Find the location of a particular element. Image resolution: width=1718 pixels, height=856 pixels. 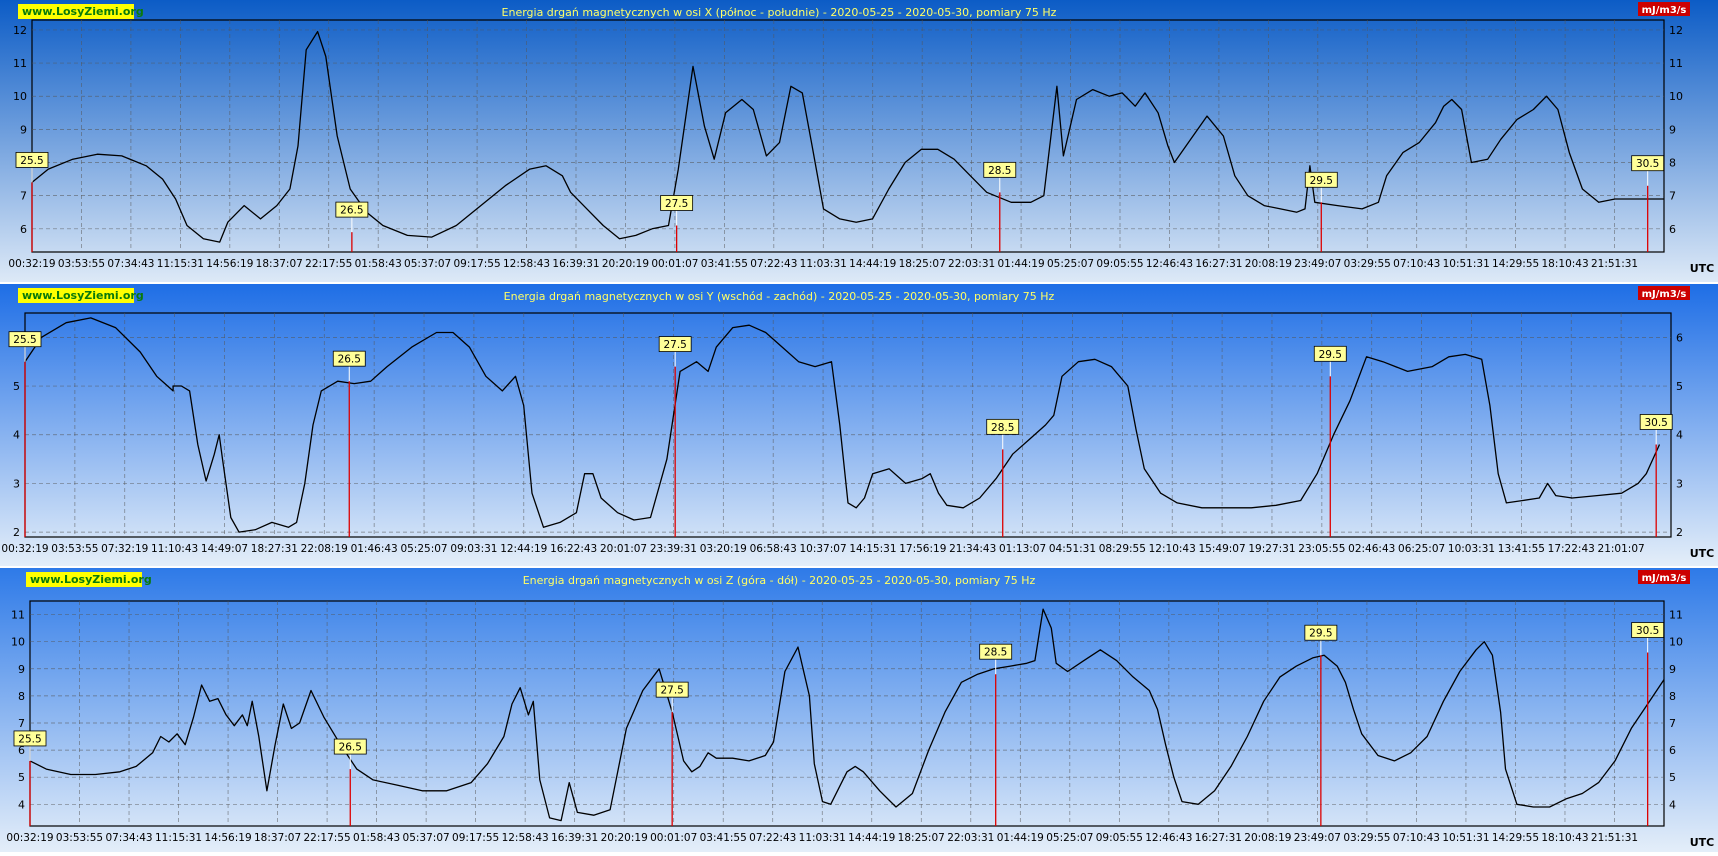

x-tick-label: 09:05:55 is located at coordinates (1119, 838).